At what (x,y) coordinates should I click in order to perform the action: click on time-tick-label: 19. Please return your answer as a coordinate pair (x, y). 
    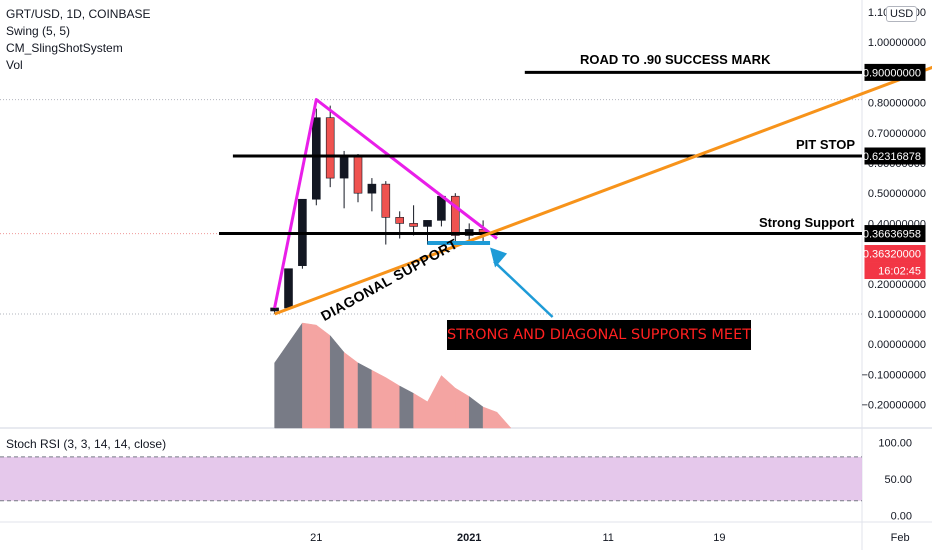
    Looking at the image, I should click on (719, 538).